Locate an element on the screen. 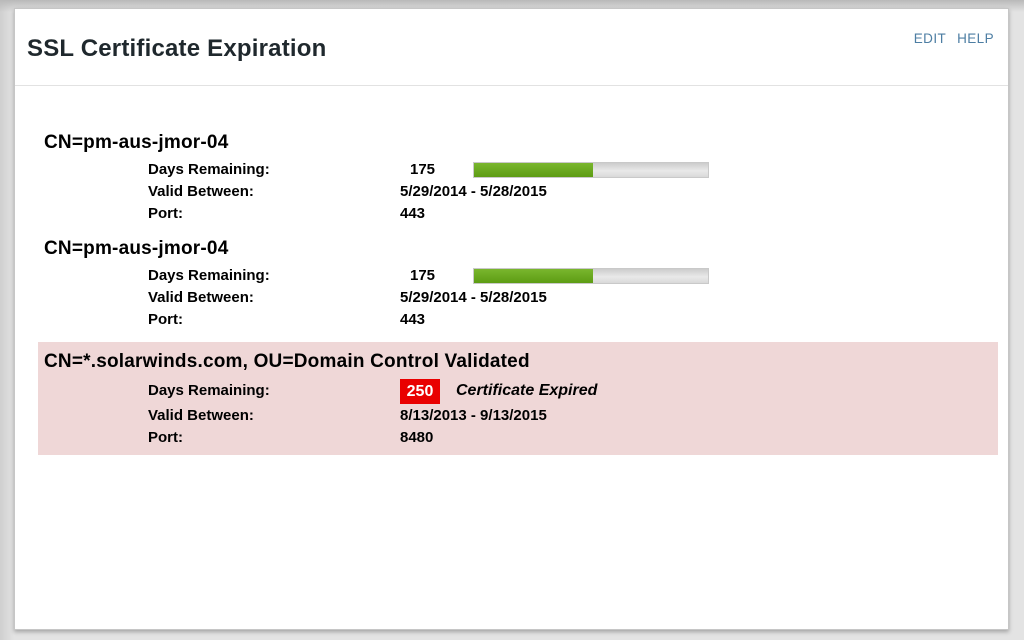  valid-between-value: 8/13/2013 - 9/13/2015 is located at coordinates (473, 415).